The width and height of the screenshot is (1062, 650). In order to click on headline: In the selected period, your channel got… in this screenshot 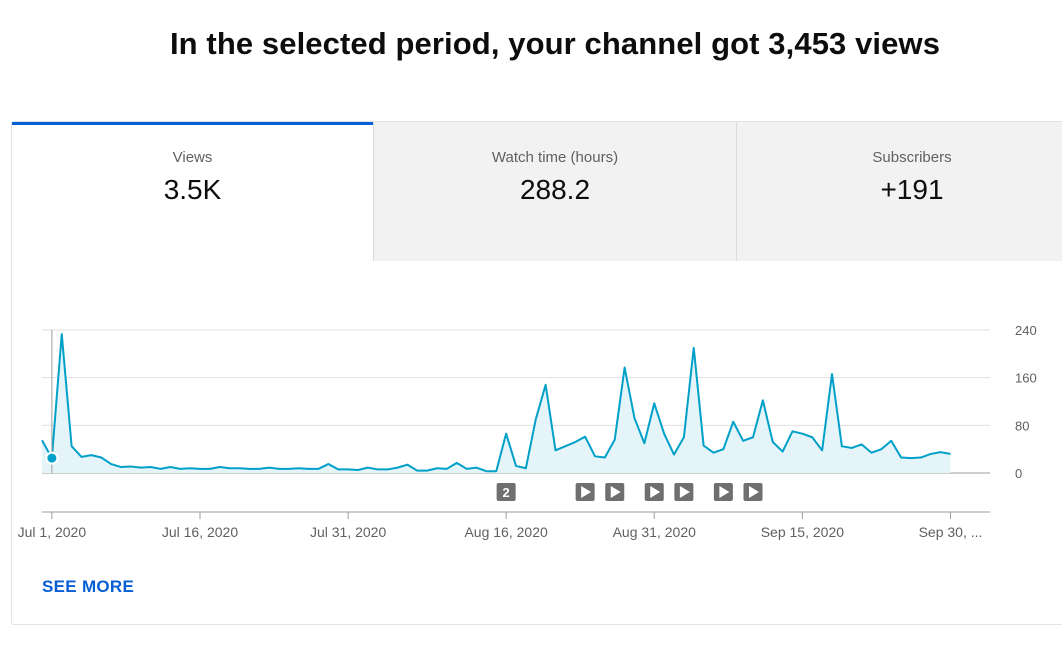, I will do `click(555, 43)`.